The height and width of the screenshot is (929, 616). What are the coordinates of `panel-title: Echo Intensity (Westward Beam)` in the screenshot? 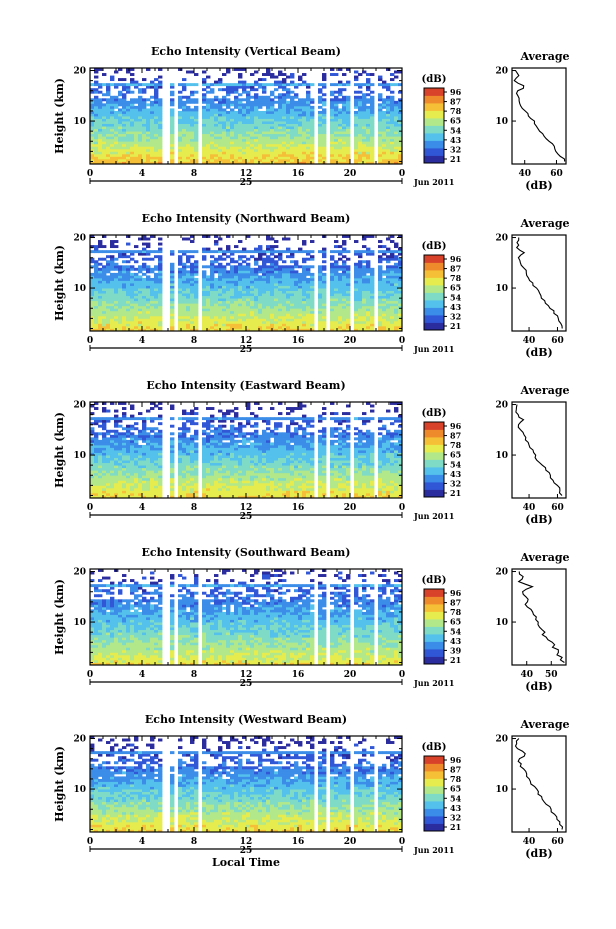 It's located at (246, 719).